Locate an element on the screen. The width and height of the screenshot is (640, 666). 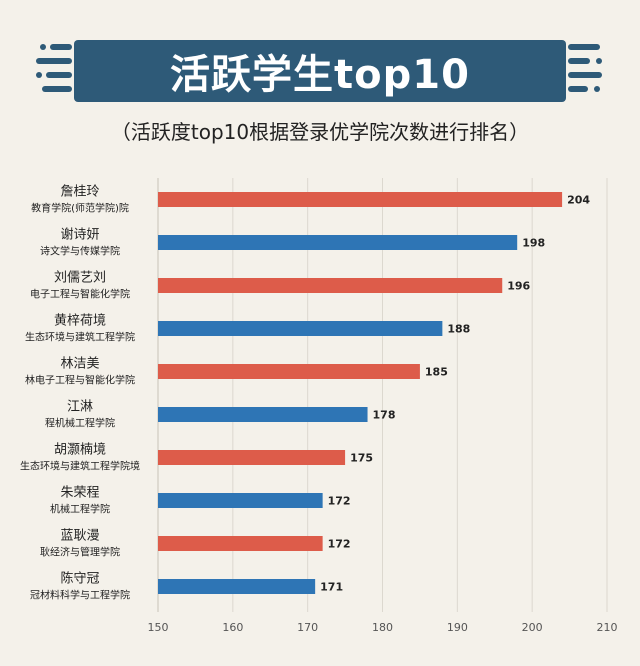
category-dept: 冠材料科学与工程学院 is located at coordinates (80, 595).